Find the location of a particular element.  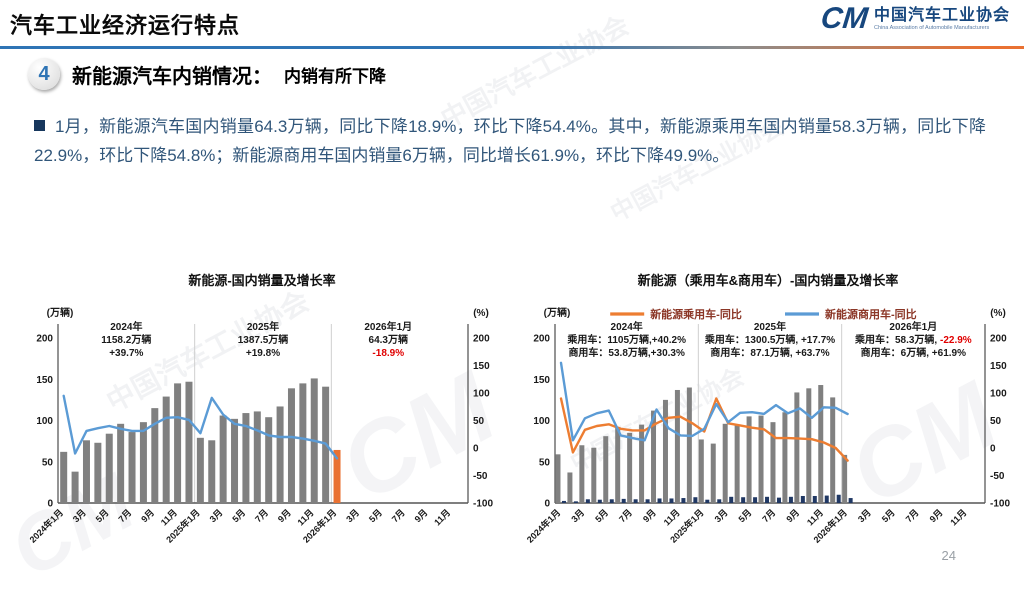

svg-text: 乘用车：1300.5万辆, +17.7% is located at coordinates (769, 339).